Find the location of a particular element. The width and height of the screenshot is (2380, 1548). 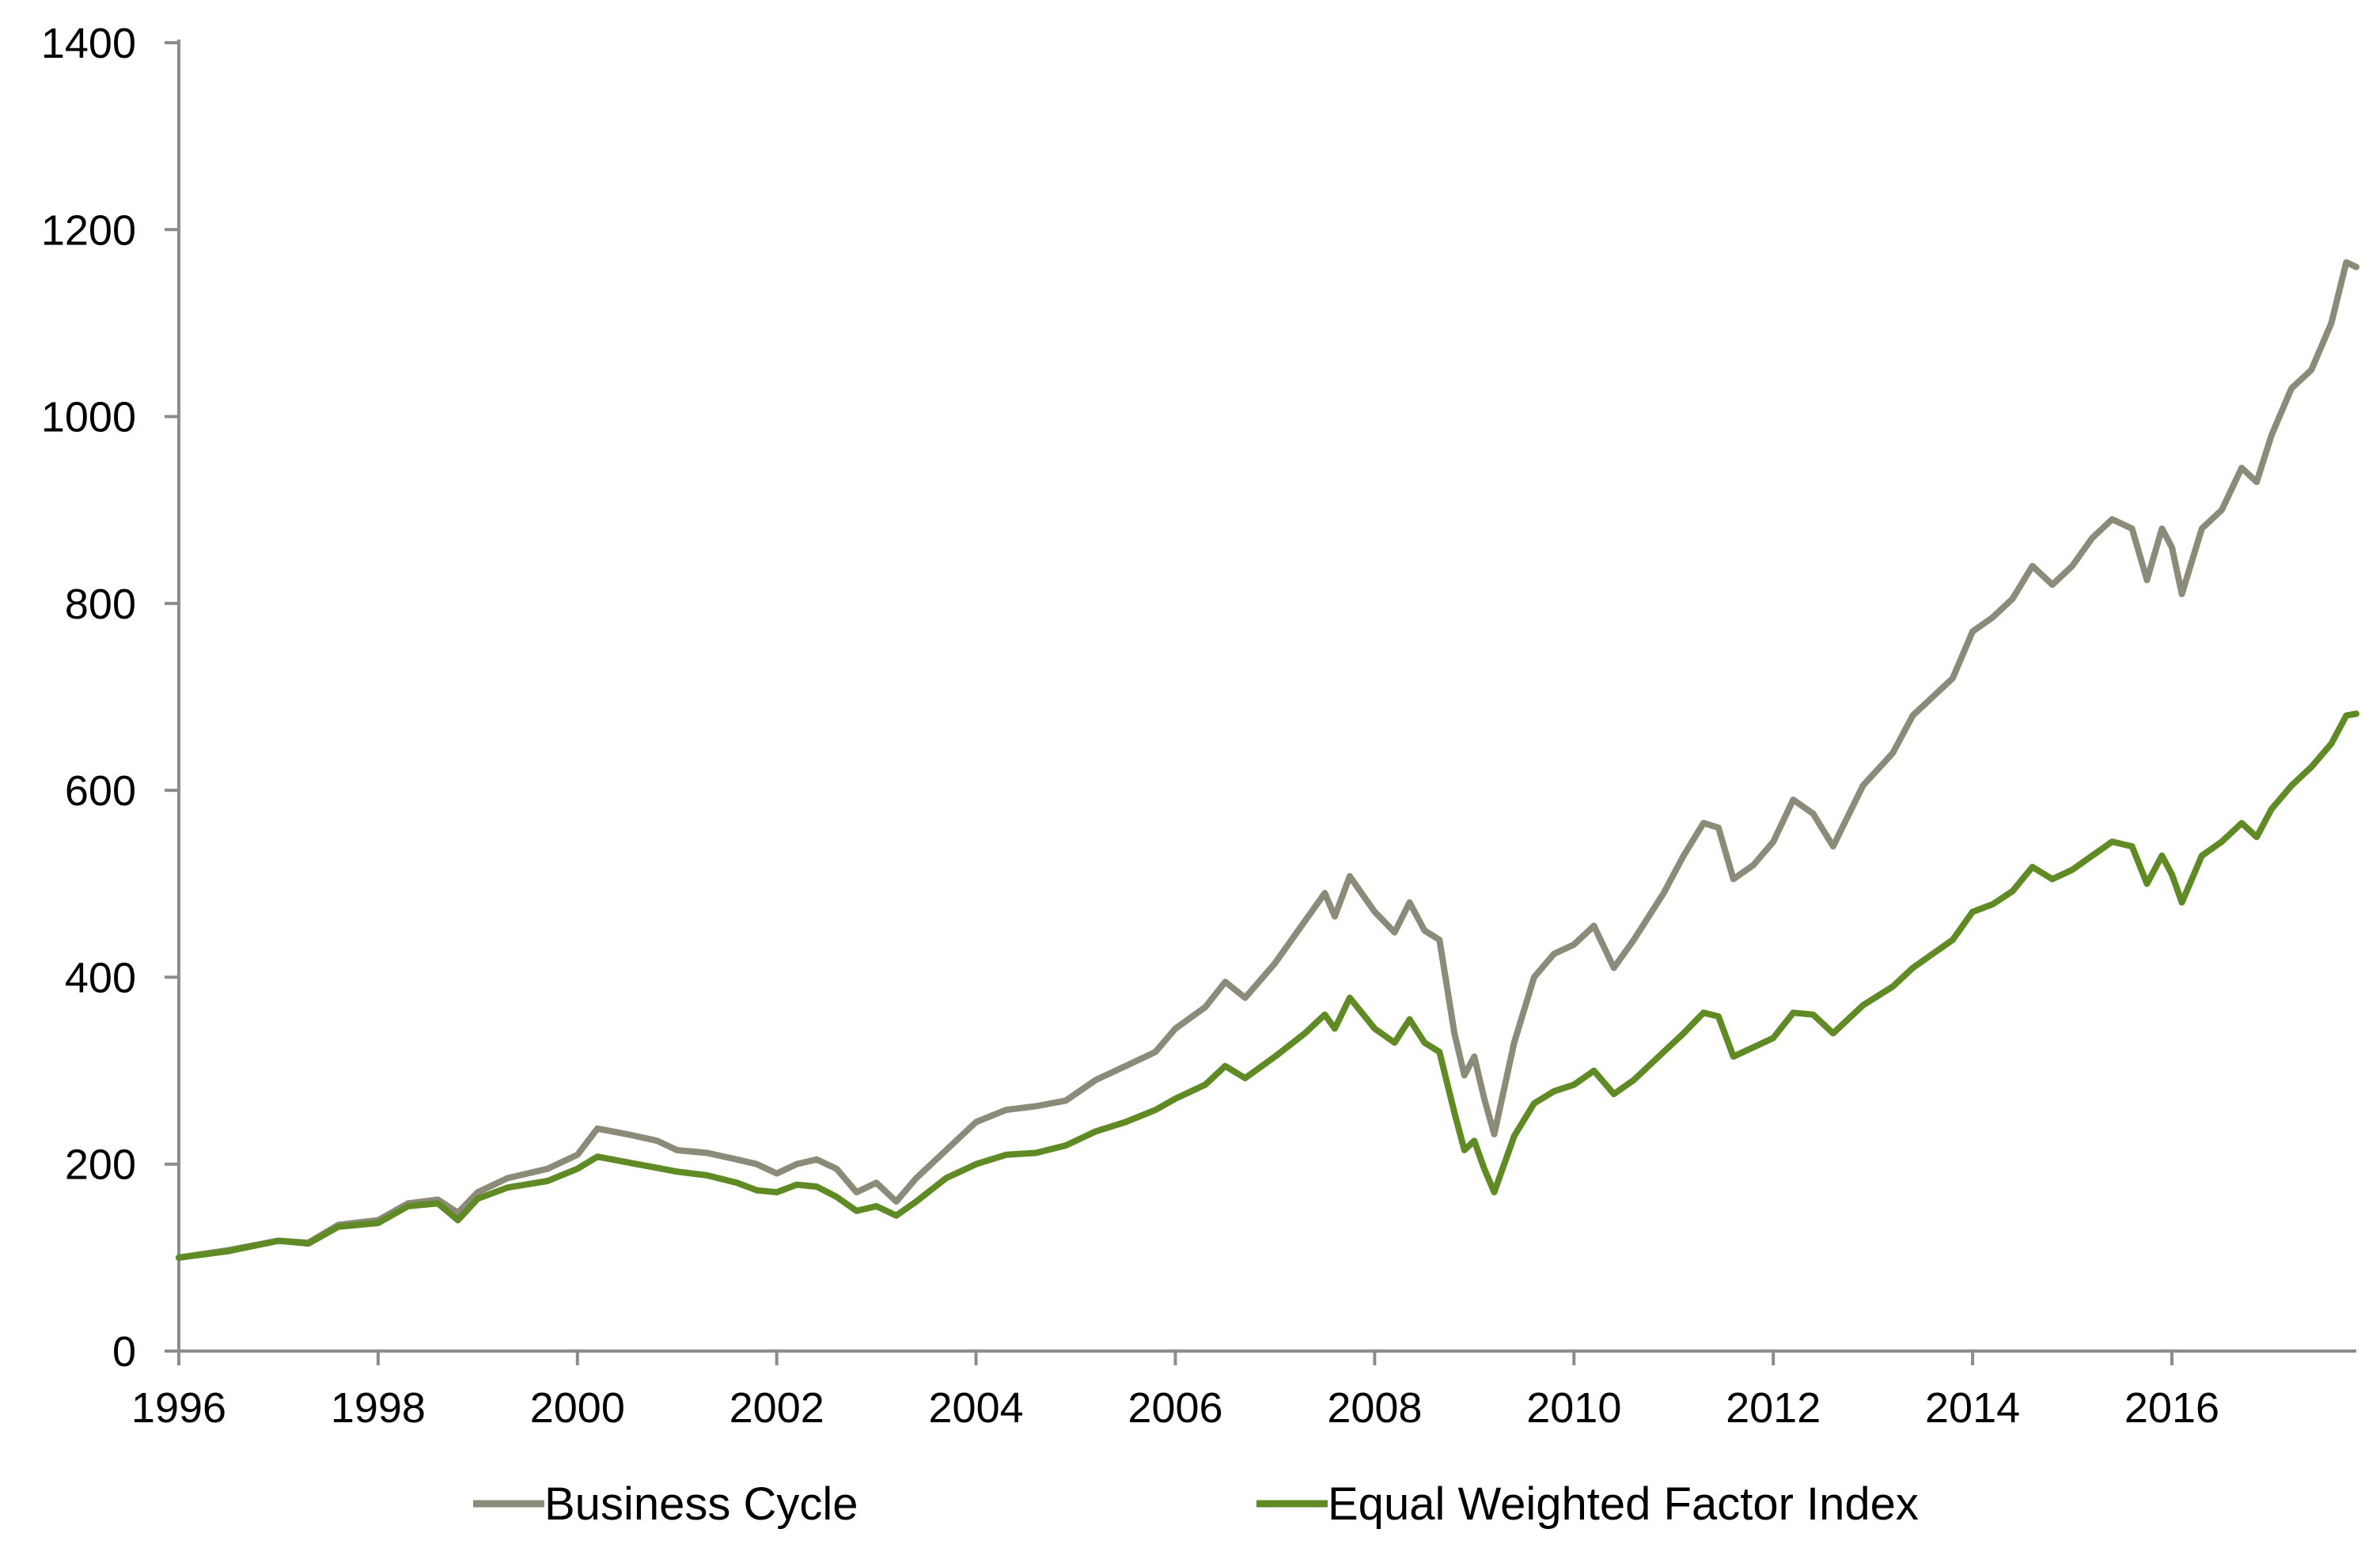

x-tick-label: 2012 is located at coordinates (1773, 1408).